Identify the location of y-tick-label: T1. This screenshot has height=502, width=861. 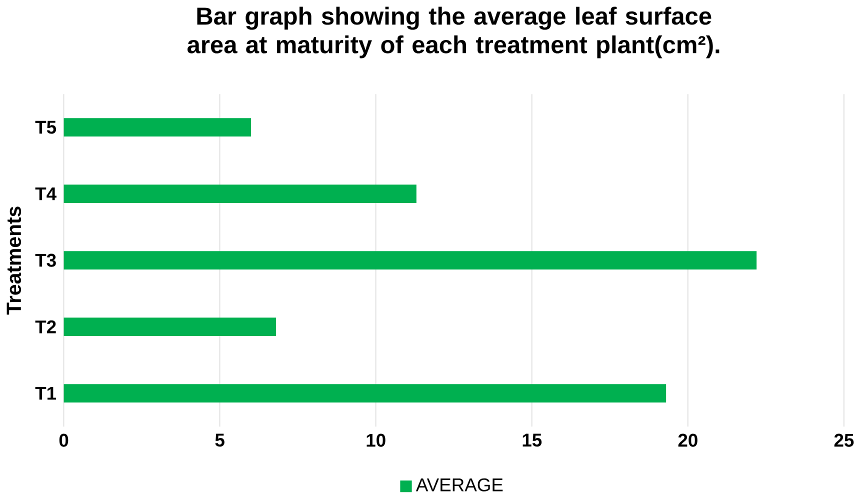
(45, 393).